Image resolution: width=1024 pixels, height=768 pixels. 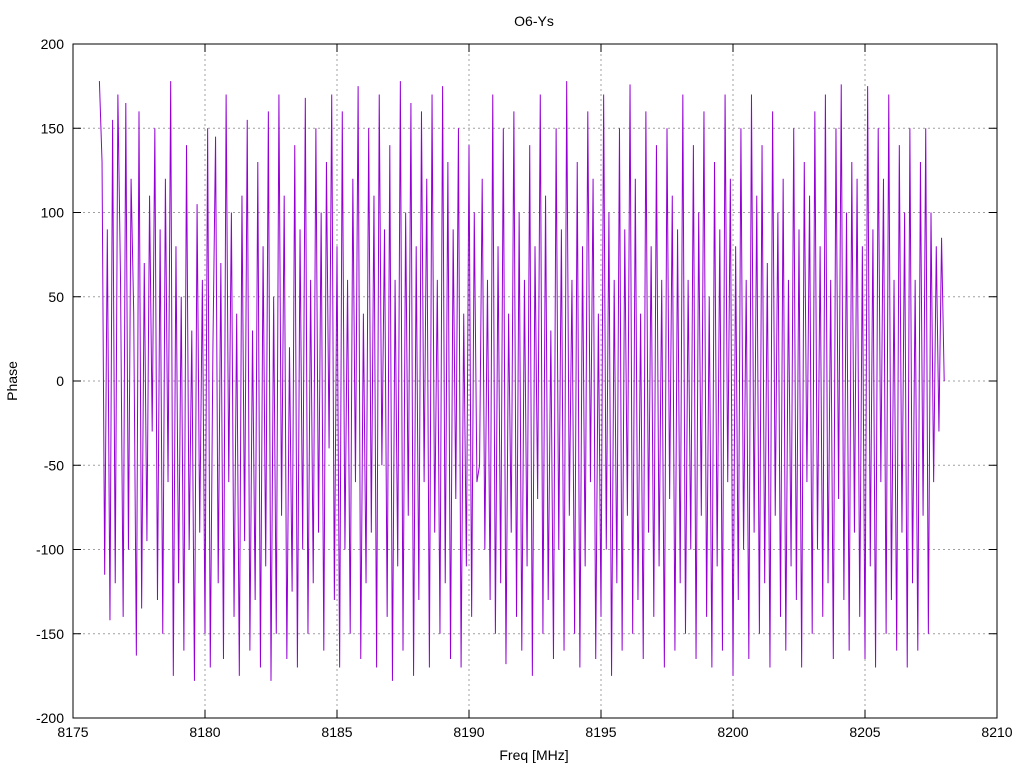 I want to click on y-tick-label: -100, so click(x=50, y=550).